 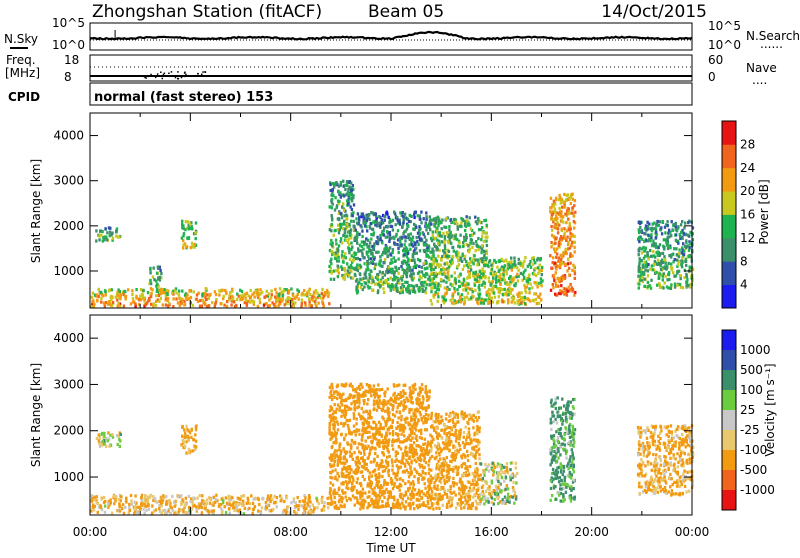 What do you see at coordinates (391, 36) in the screenshot?
I see `nsky-line` at bounding box center [391, 36].